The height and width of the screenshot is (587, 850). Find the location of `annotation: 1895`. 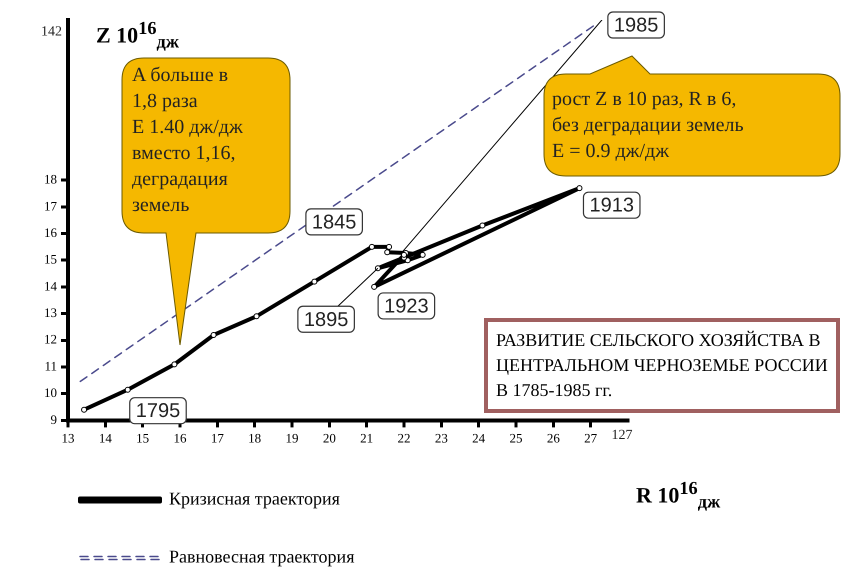

annotation: 1895 is located at coordinates (326, 319).